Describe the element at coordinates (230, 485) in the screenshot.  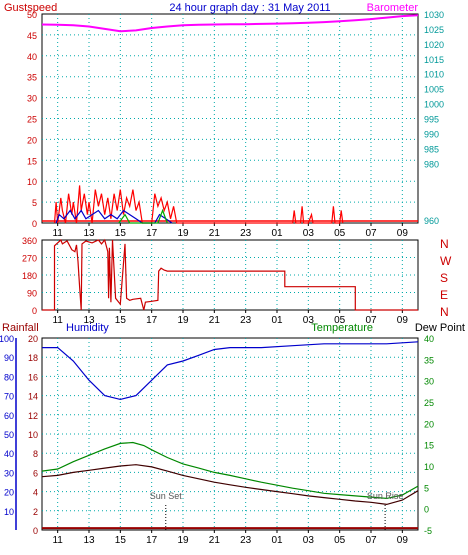
I see `dewpoint-series` at that location.